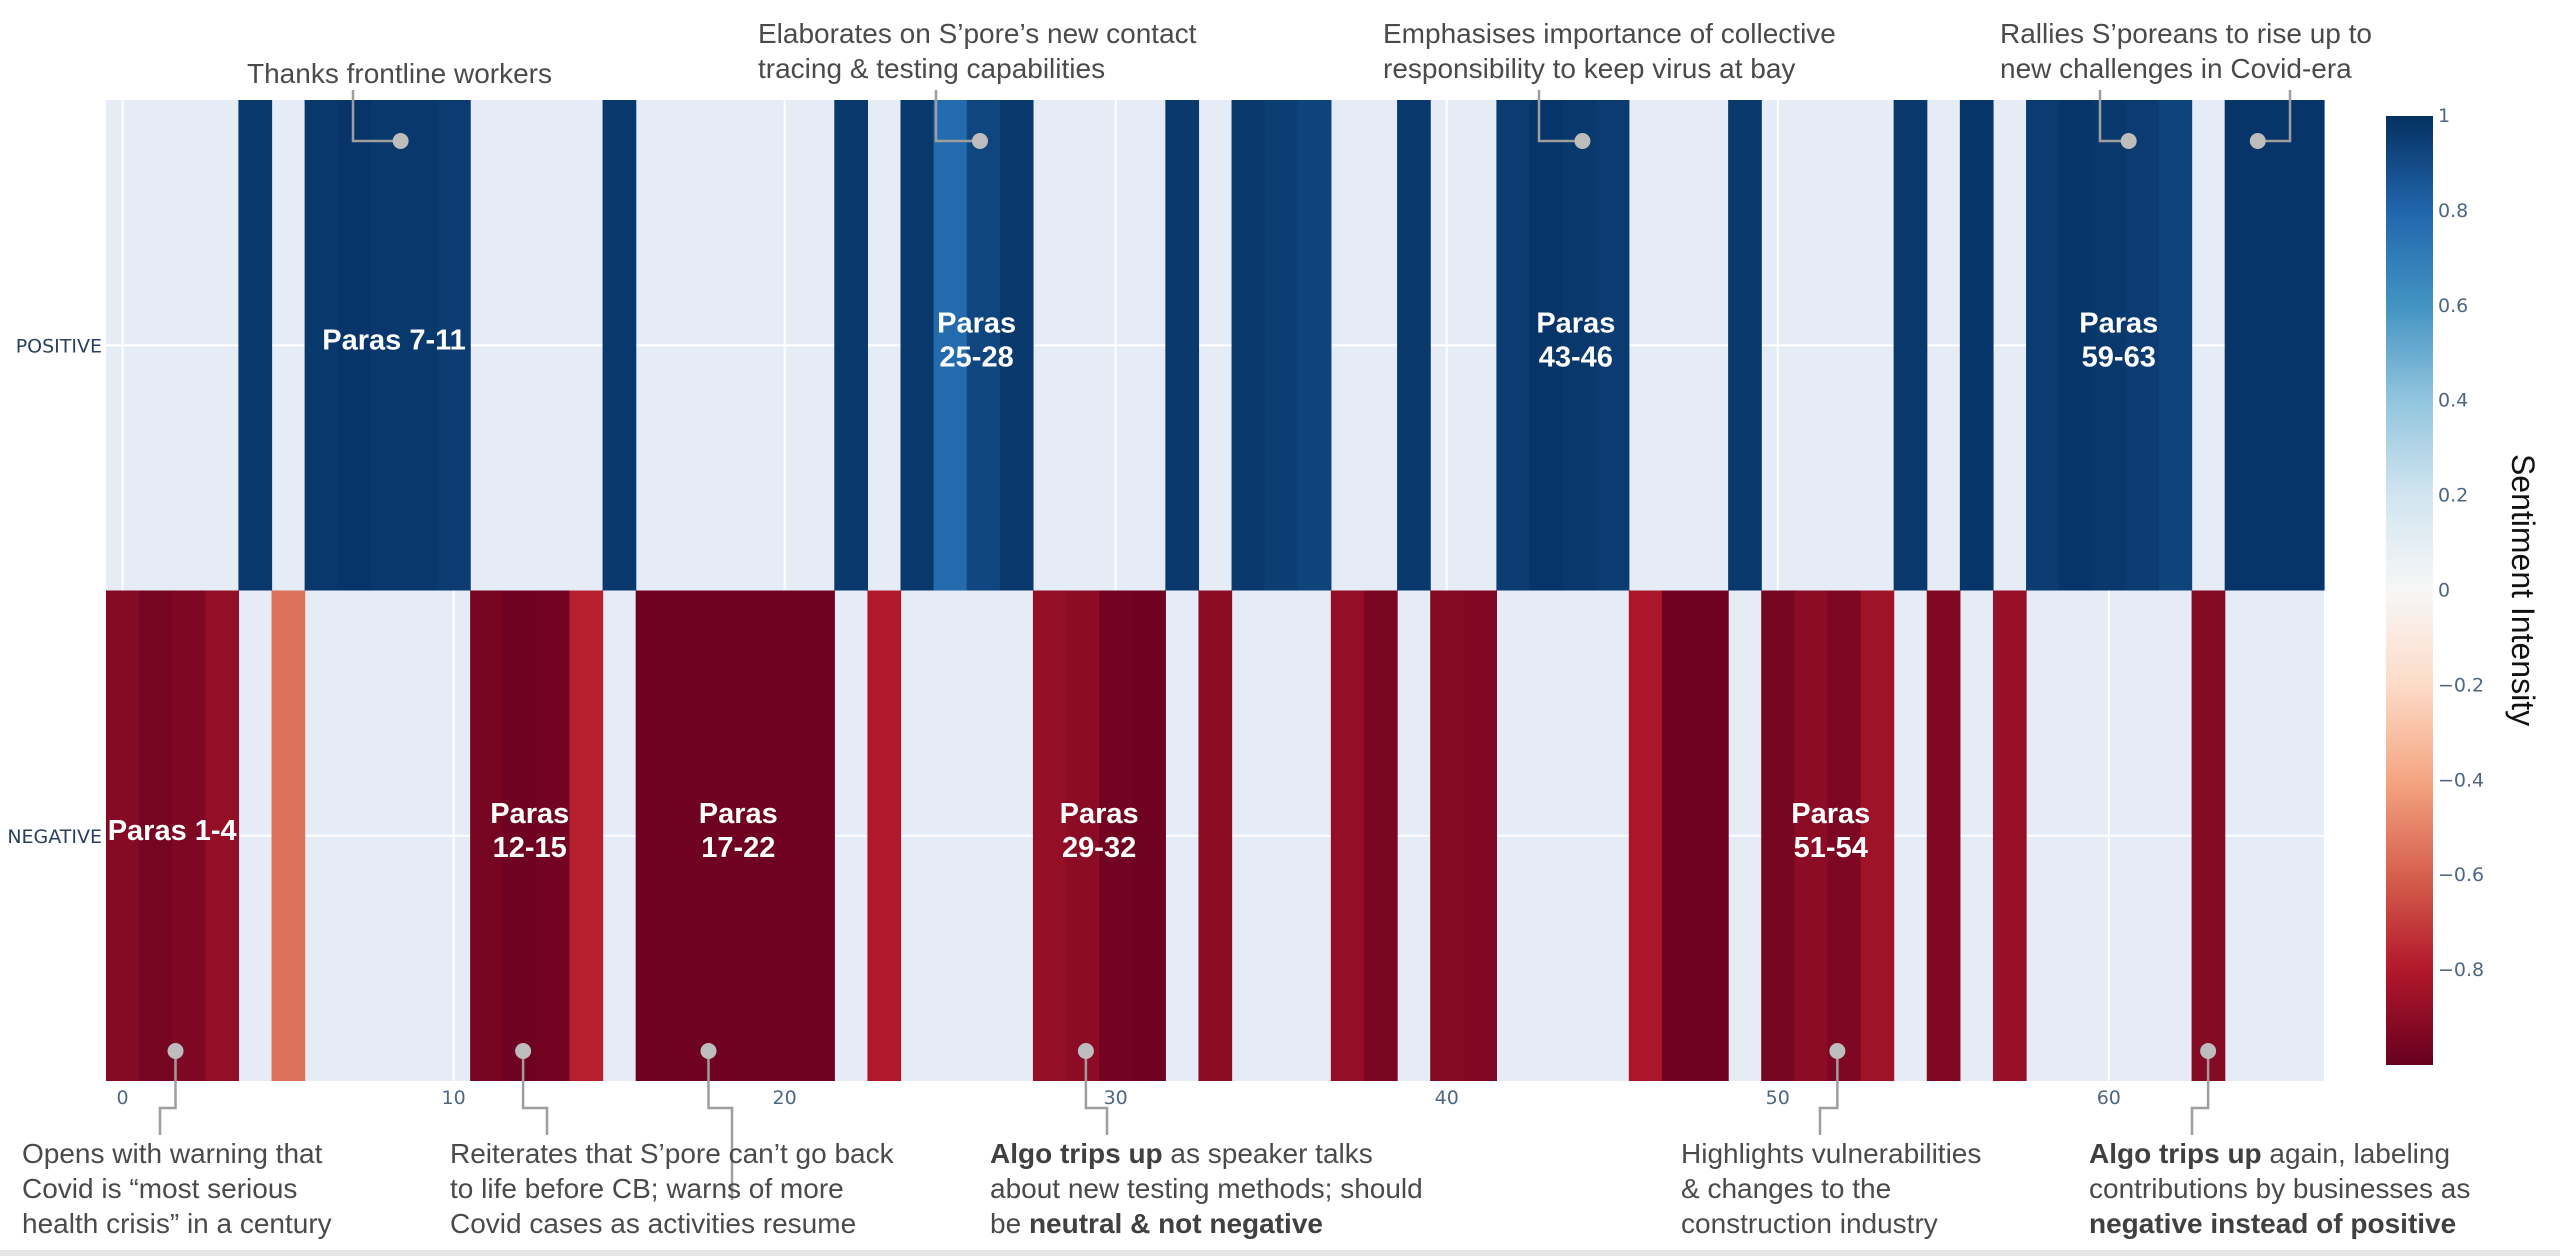 This screenshot has width=2560, height=1256. What do you see at coordinates (1831, 1153) in the screenshot?
I see `annotation-line: Highlights vulnerabilities` at bounding box center [1831, 1153].